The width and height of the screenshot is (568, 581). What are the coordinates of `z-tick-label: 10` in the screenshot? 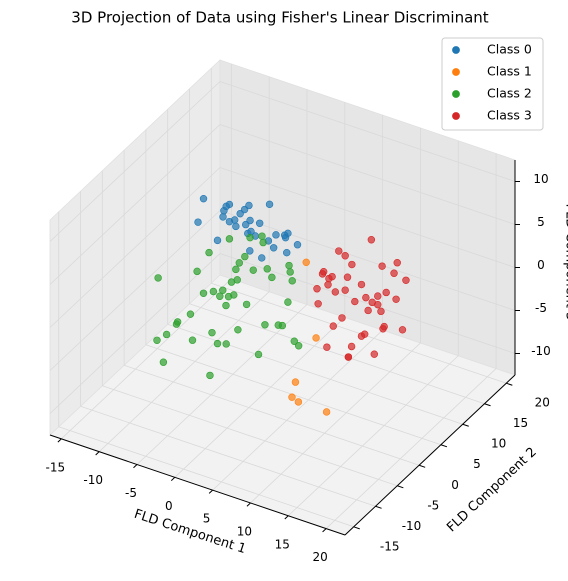 It's located at (540, 179).